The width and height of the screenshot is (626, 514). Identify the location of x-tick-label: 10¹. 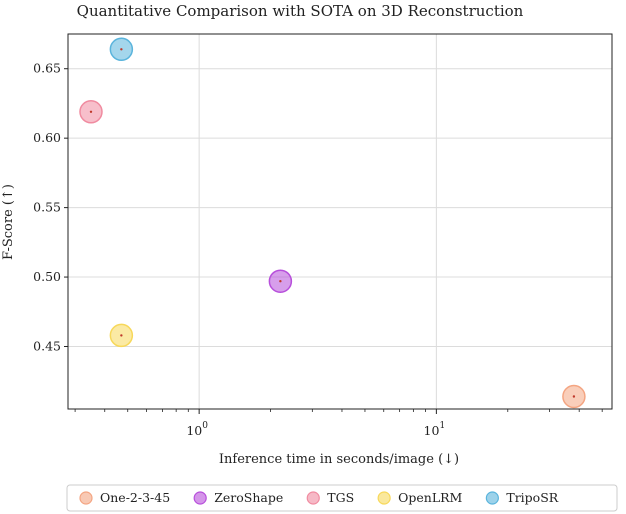
(435, 429).